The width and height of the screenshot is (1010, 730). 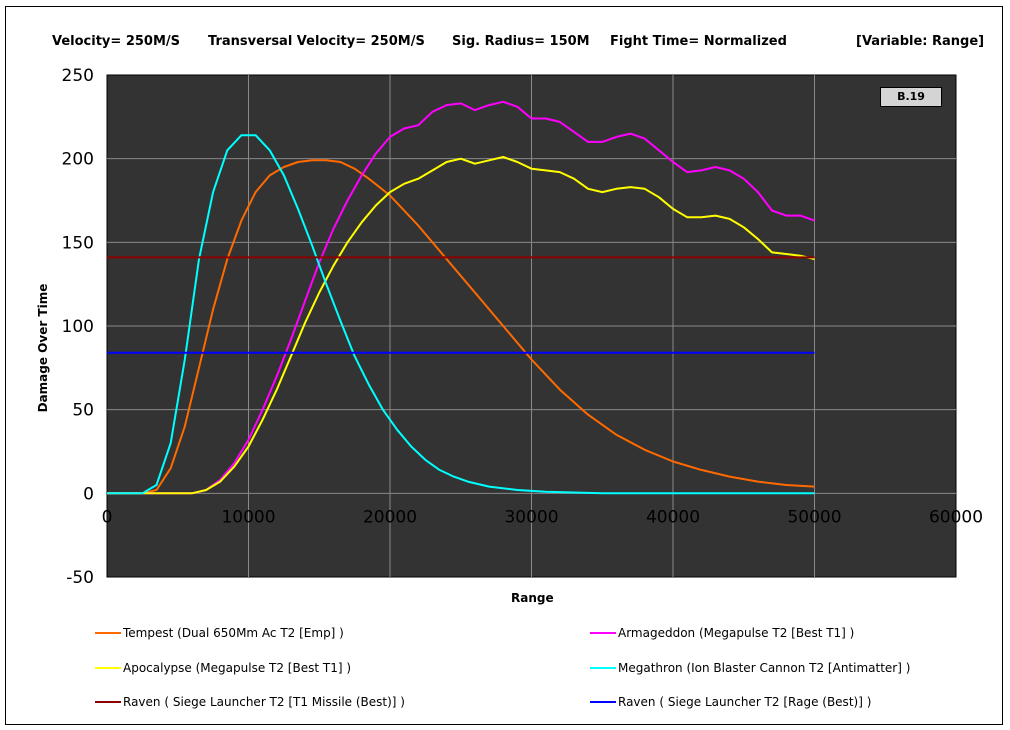 What do you see at coordinates (603, 668) in the screenshot?
I see `legend-swatch-megathron` at bounding box center [603, 668].